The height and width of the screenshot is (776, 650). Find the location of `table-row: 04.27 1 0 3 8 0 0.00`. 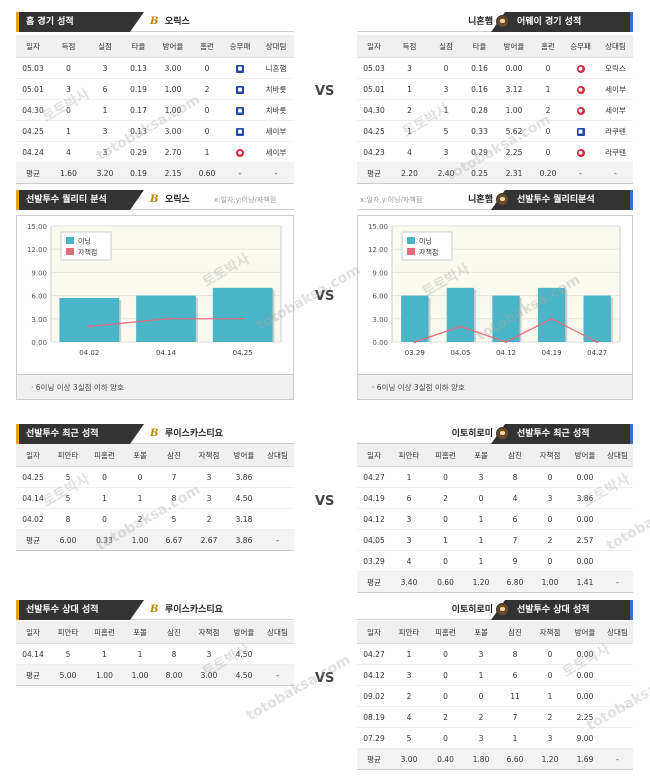

table-row: 04.27 1 0 3 8 0 0.00 is located at coordinates (495, 654).